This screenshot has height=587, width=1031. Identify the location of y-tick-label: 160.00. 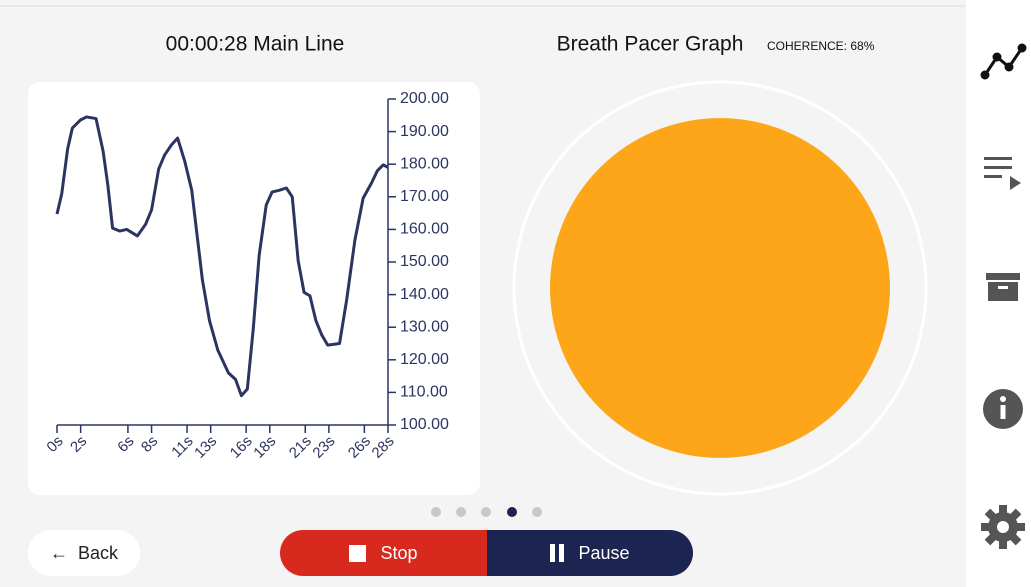
(424, 229).